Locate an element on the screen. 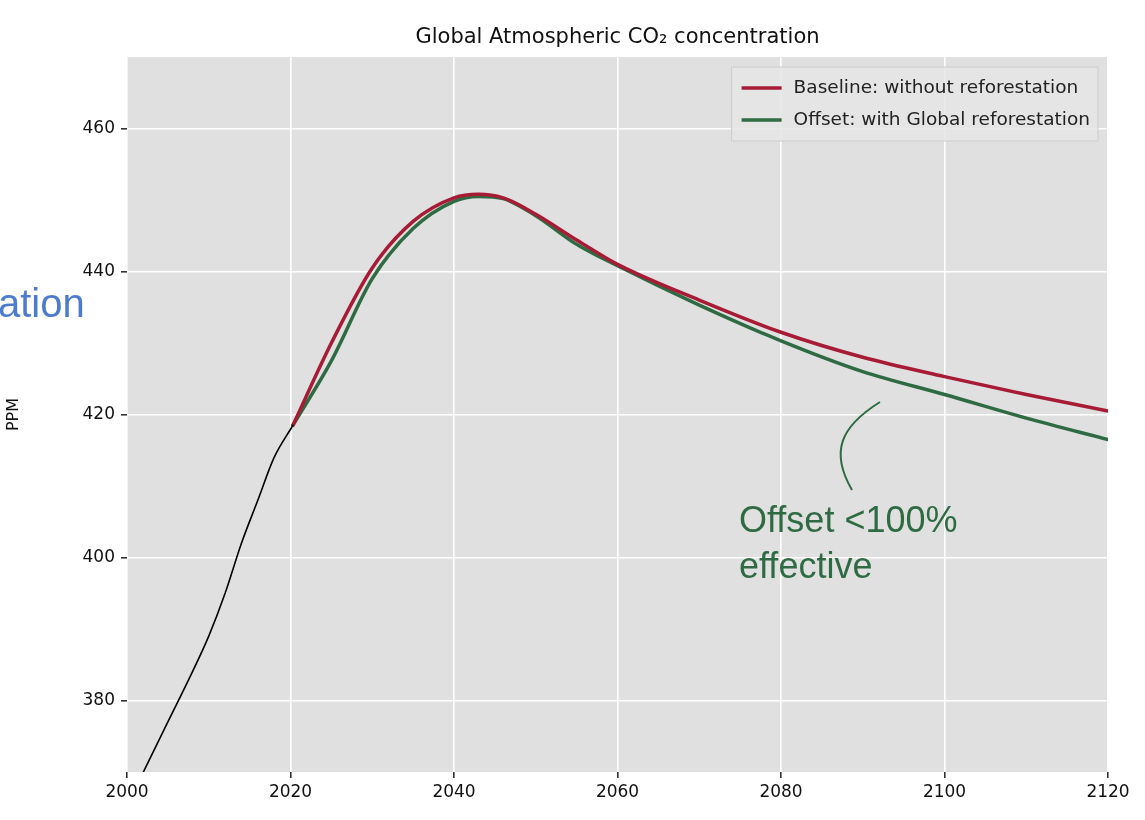 This screenshot has height=820, width=1145. y-tick-label: 380 is located at coordinates (98, 698).